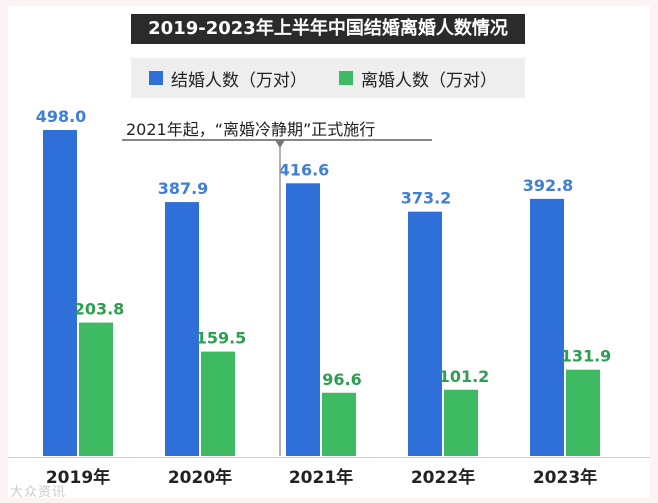  What do you see at coordinates (328, 29) in the screenshot?
I see `chart-title: 2019-2023年上半年中国结婚离婚人数情况` at bounding box center [328, 29].